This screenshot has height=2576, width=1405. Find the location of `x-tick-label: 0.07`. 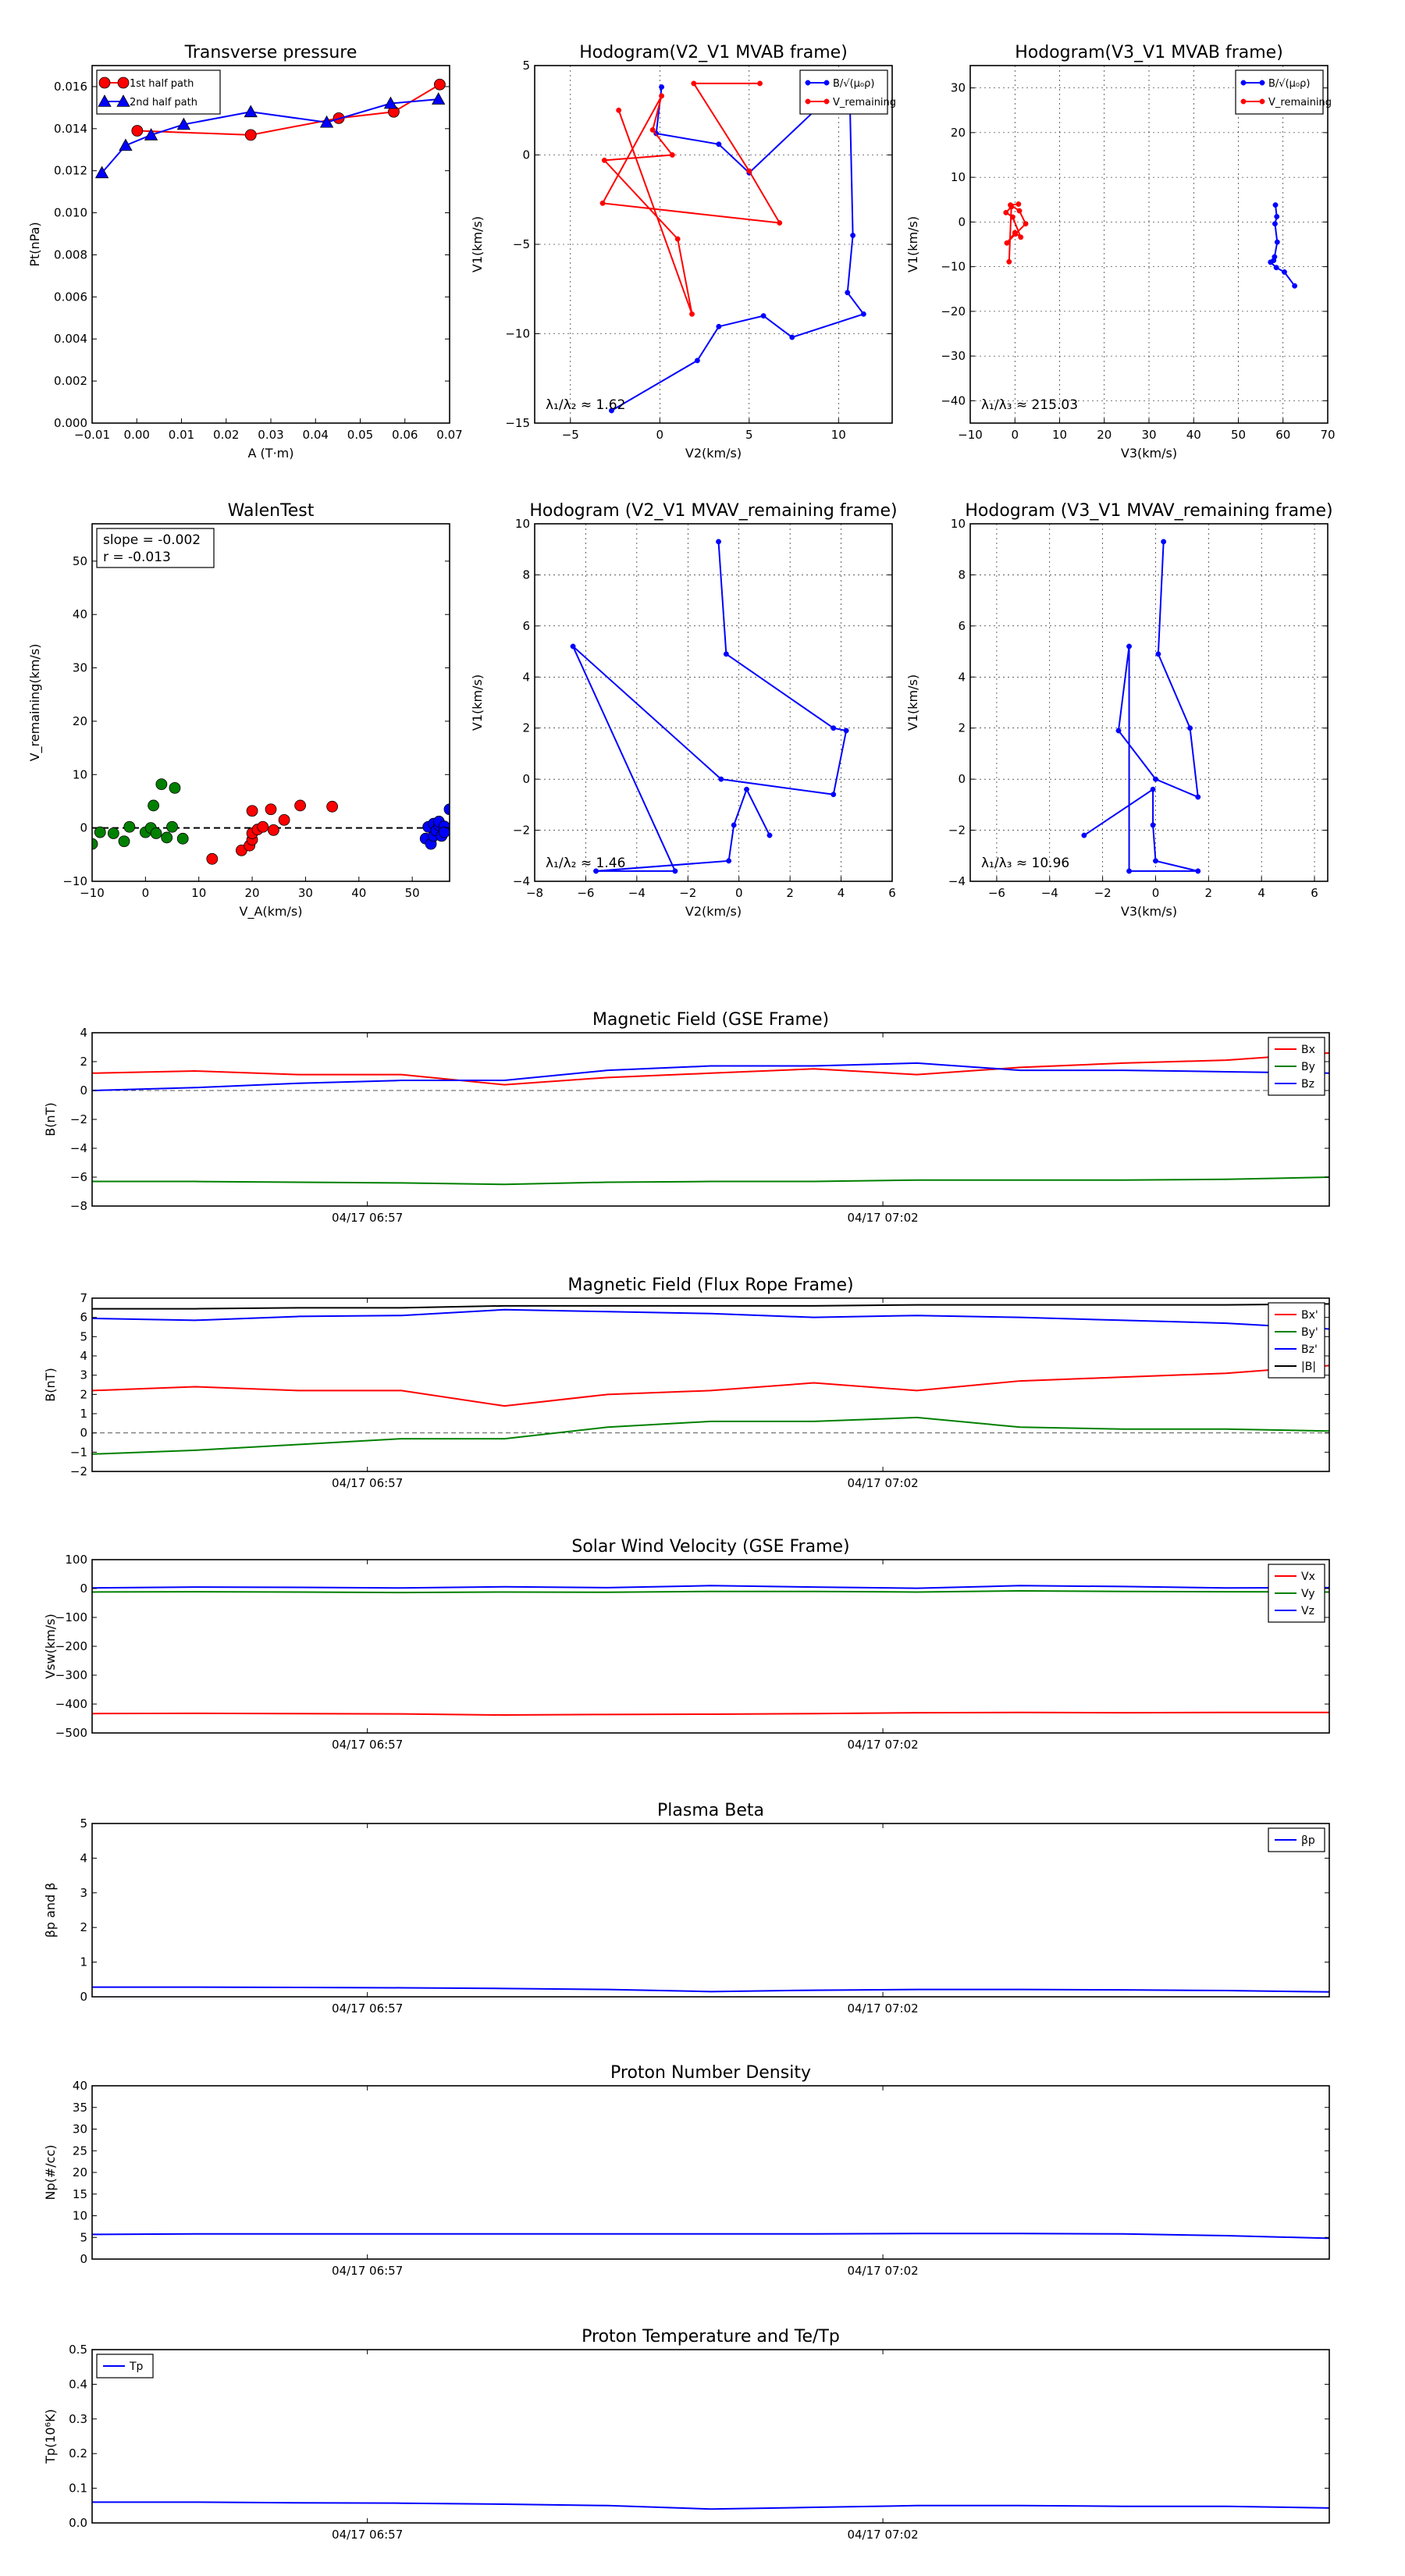

x-tick-label: 0.07 is located at coordinates (449, 435).